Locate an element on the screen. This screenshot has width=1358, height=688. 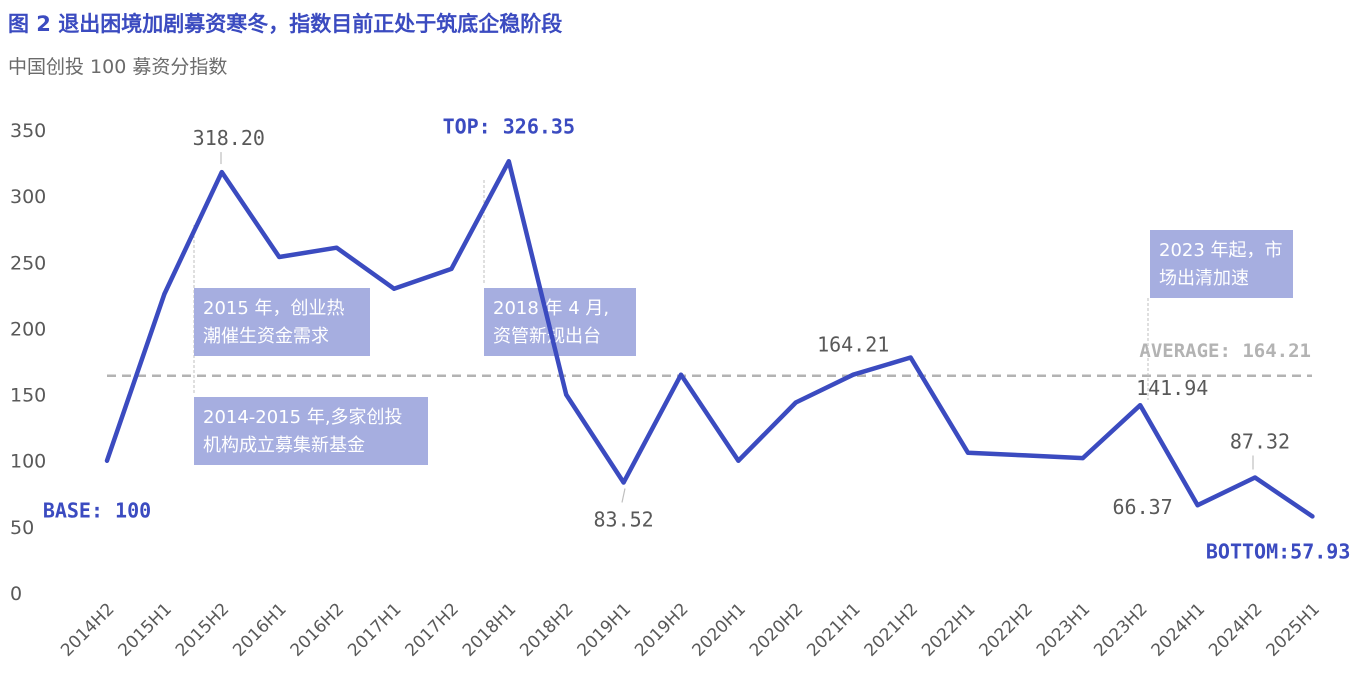
data-label: 87.32 is located at coordinates (1260, 441).